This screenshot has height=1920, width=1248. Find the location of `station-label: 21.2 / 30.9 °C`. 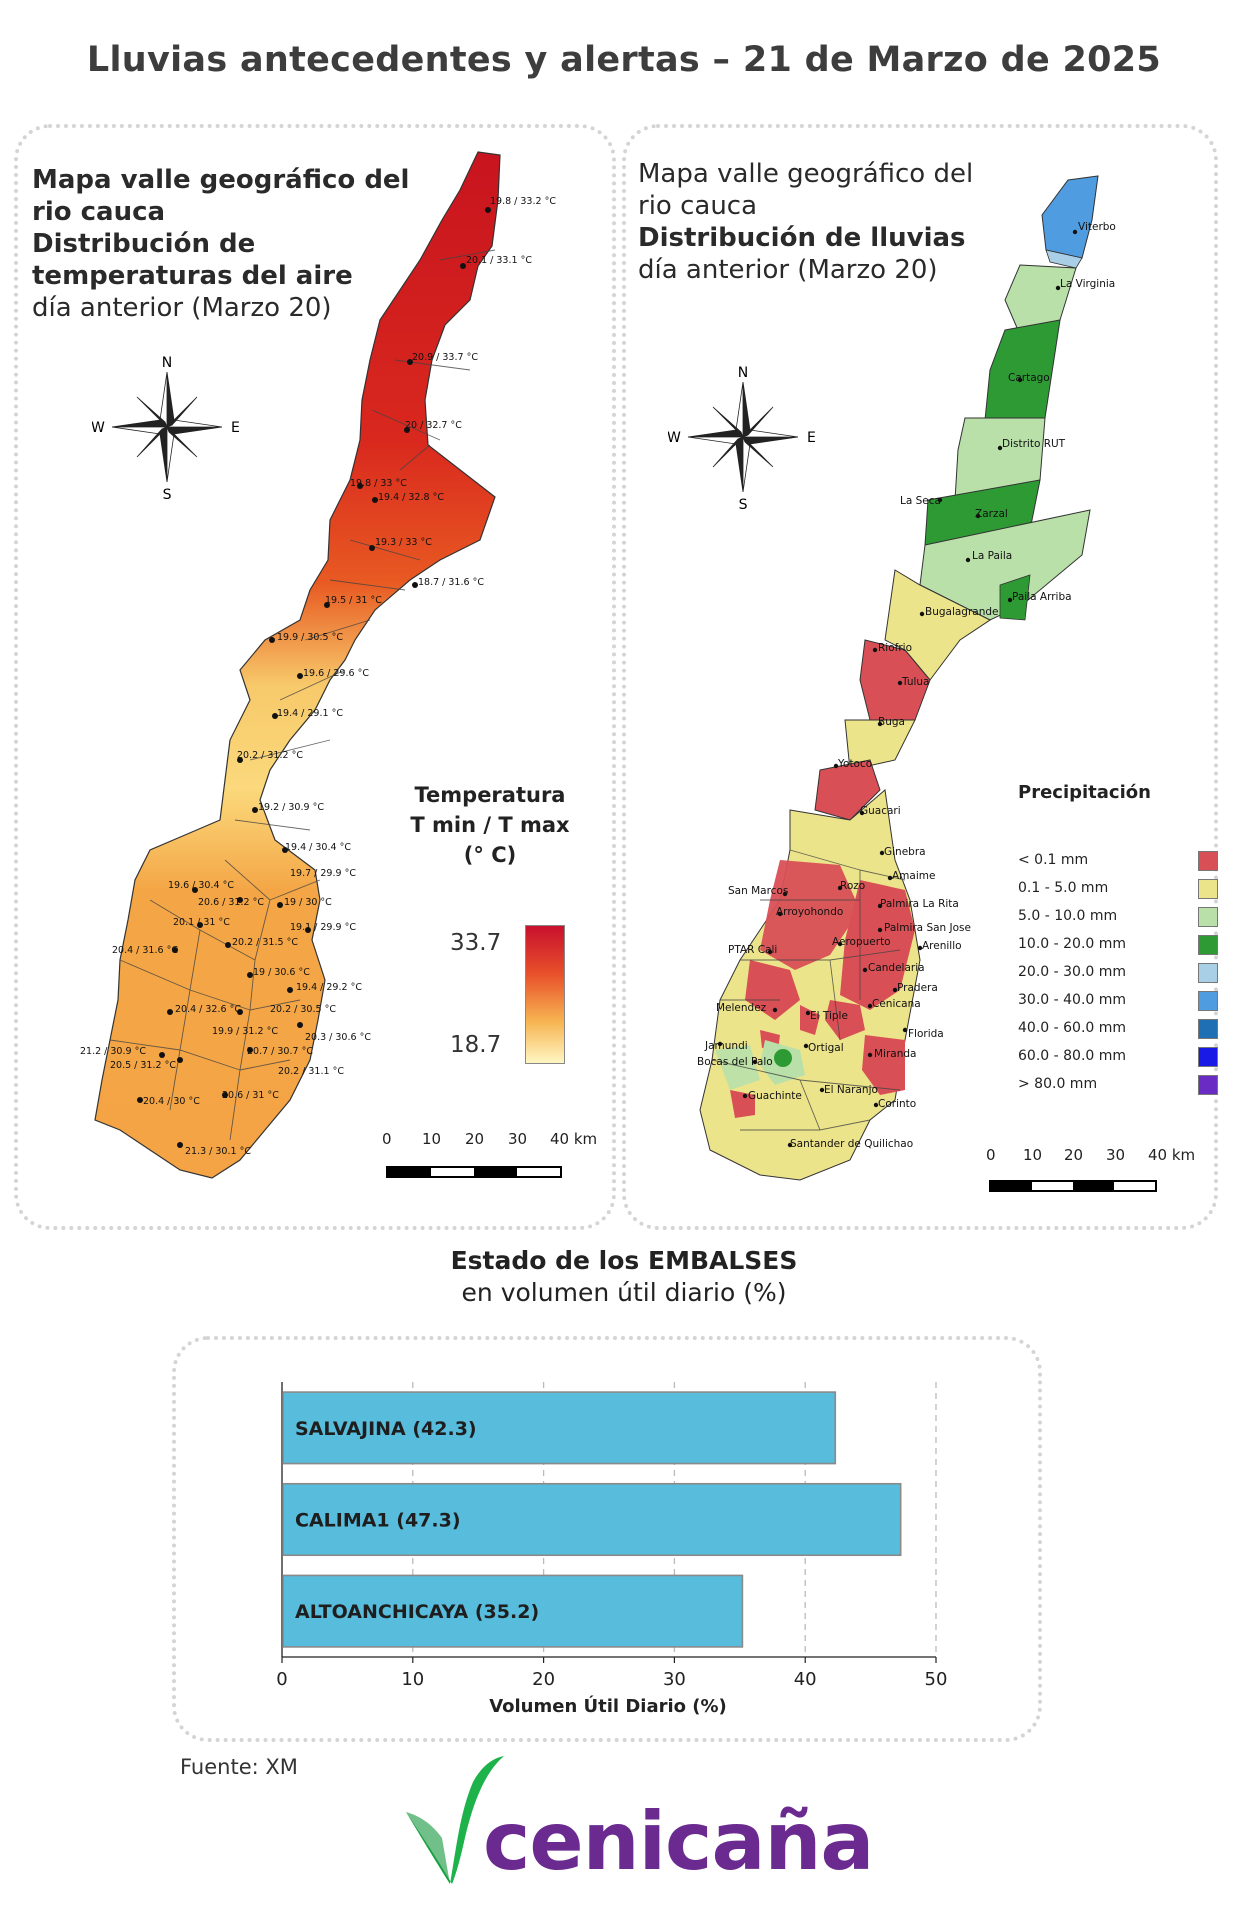

station-label: 21.2 / 30.9 °C is located at coordinates (113, 1051).